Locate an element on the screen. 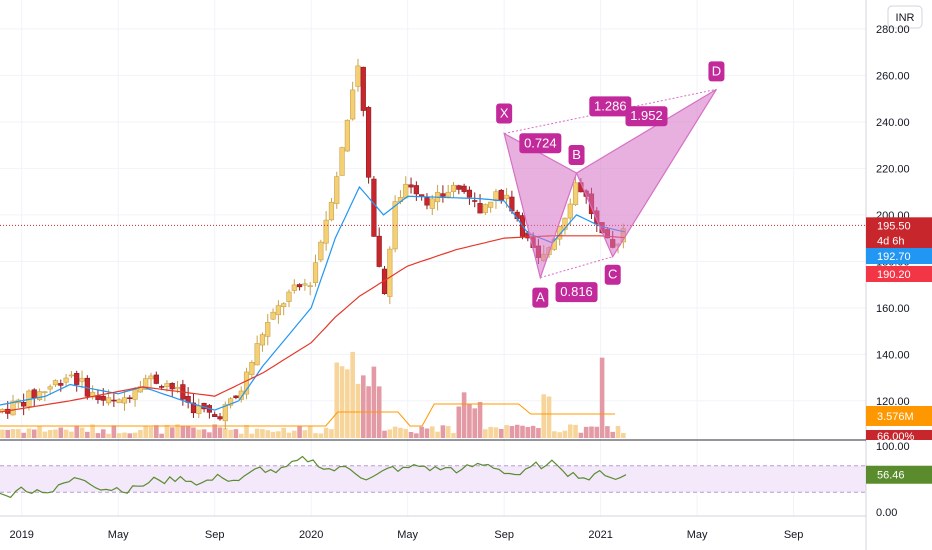 The width and height of the screenshot is (932, 550). price-label-ma_slow: 190.20 is located at coordinates (894, 275).